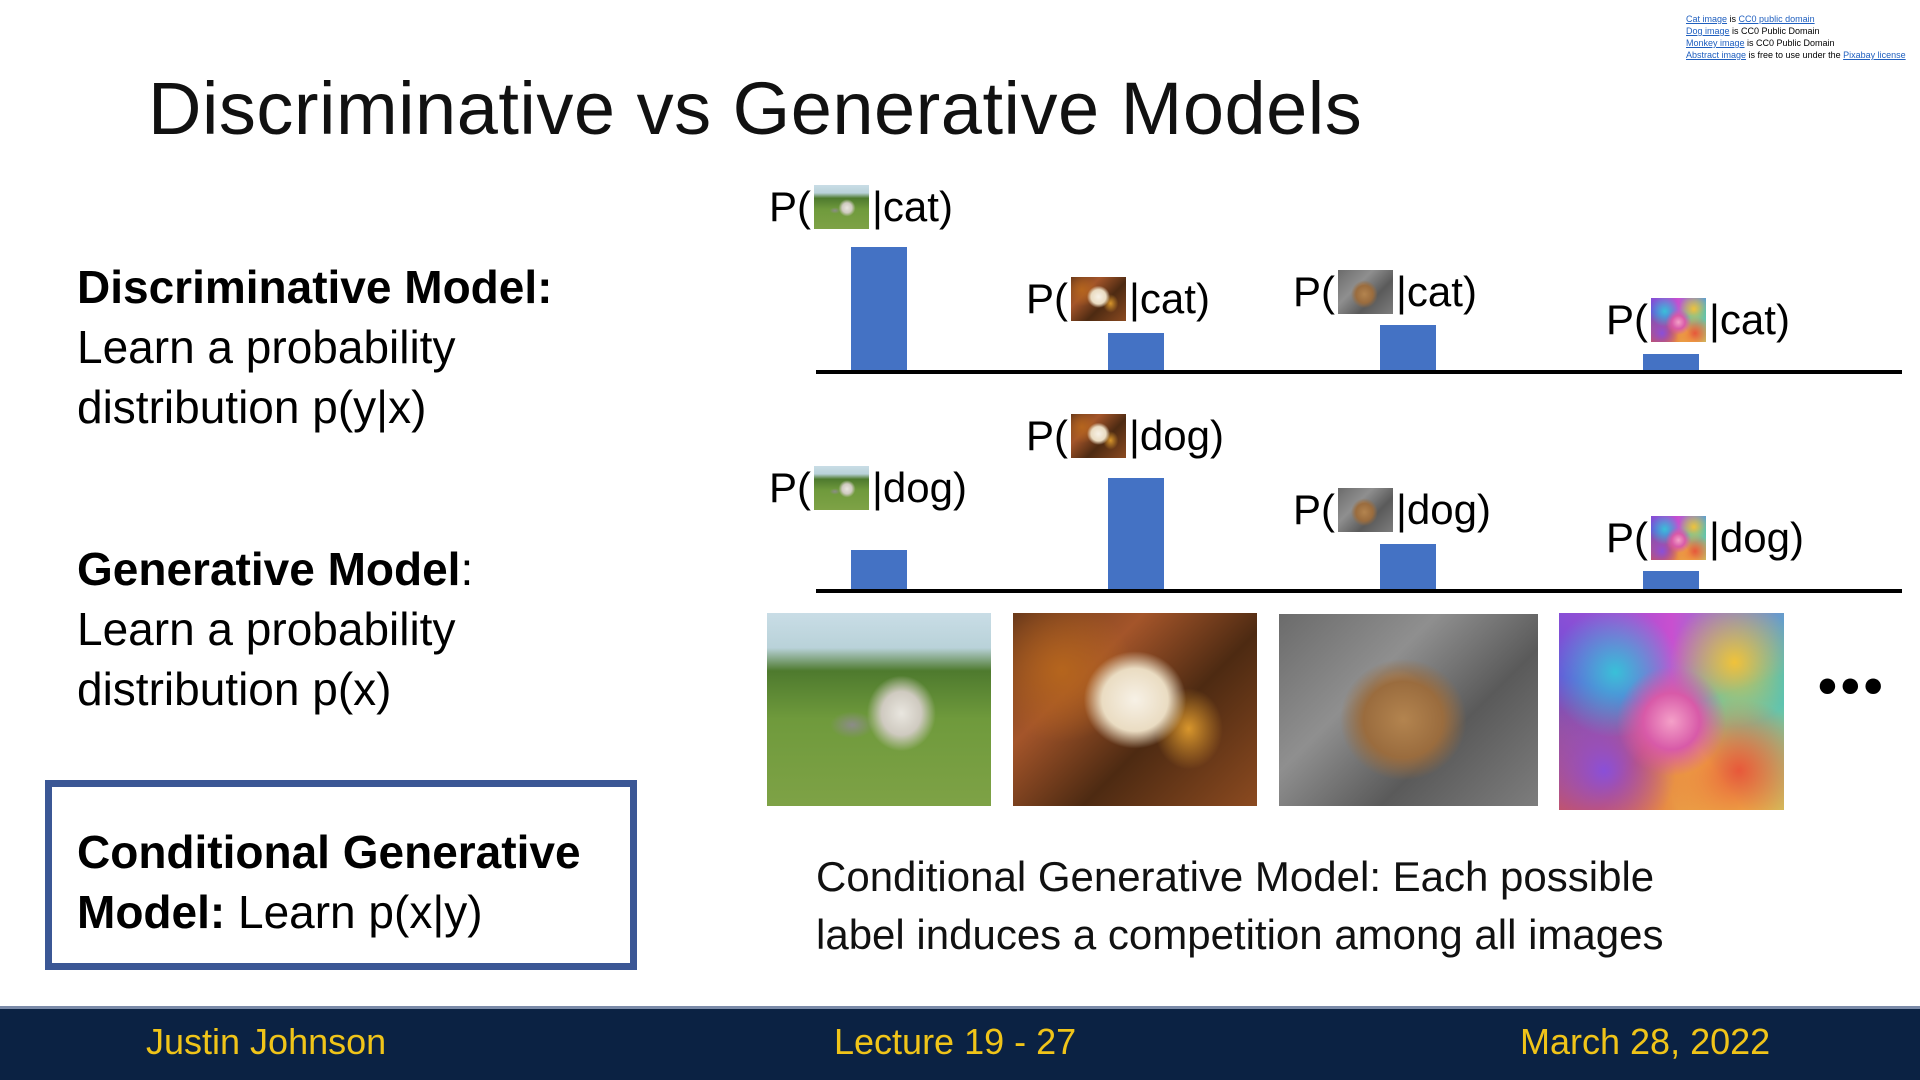 This screenshot has height=1080, width=1920. I want to click on conditional-rest: Learn p(x|y), so click(354, 912).